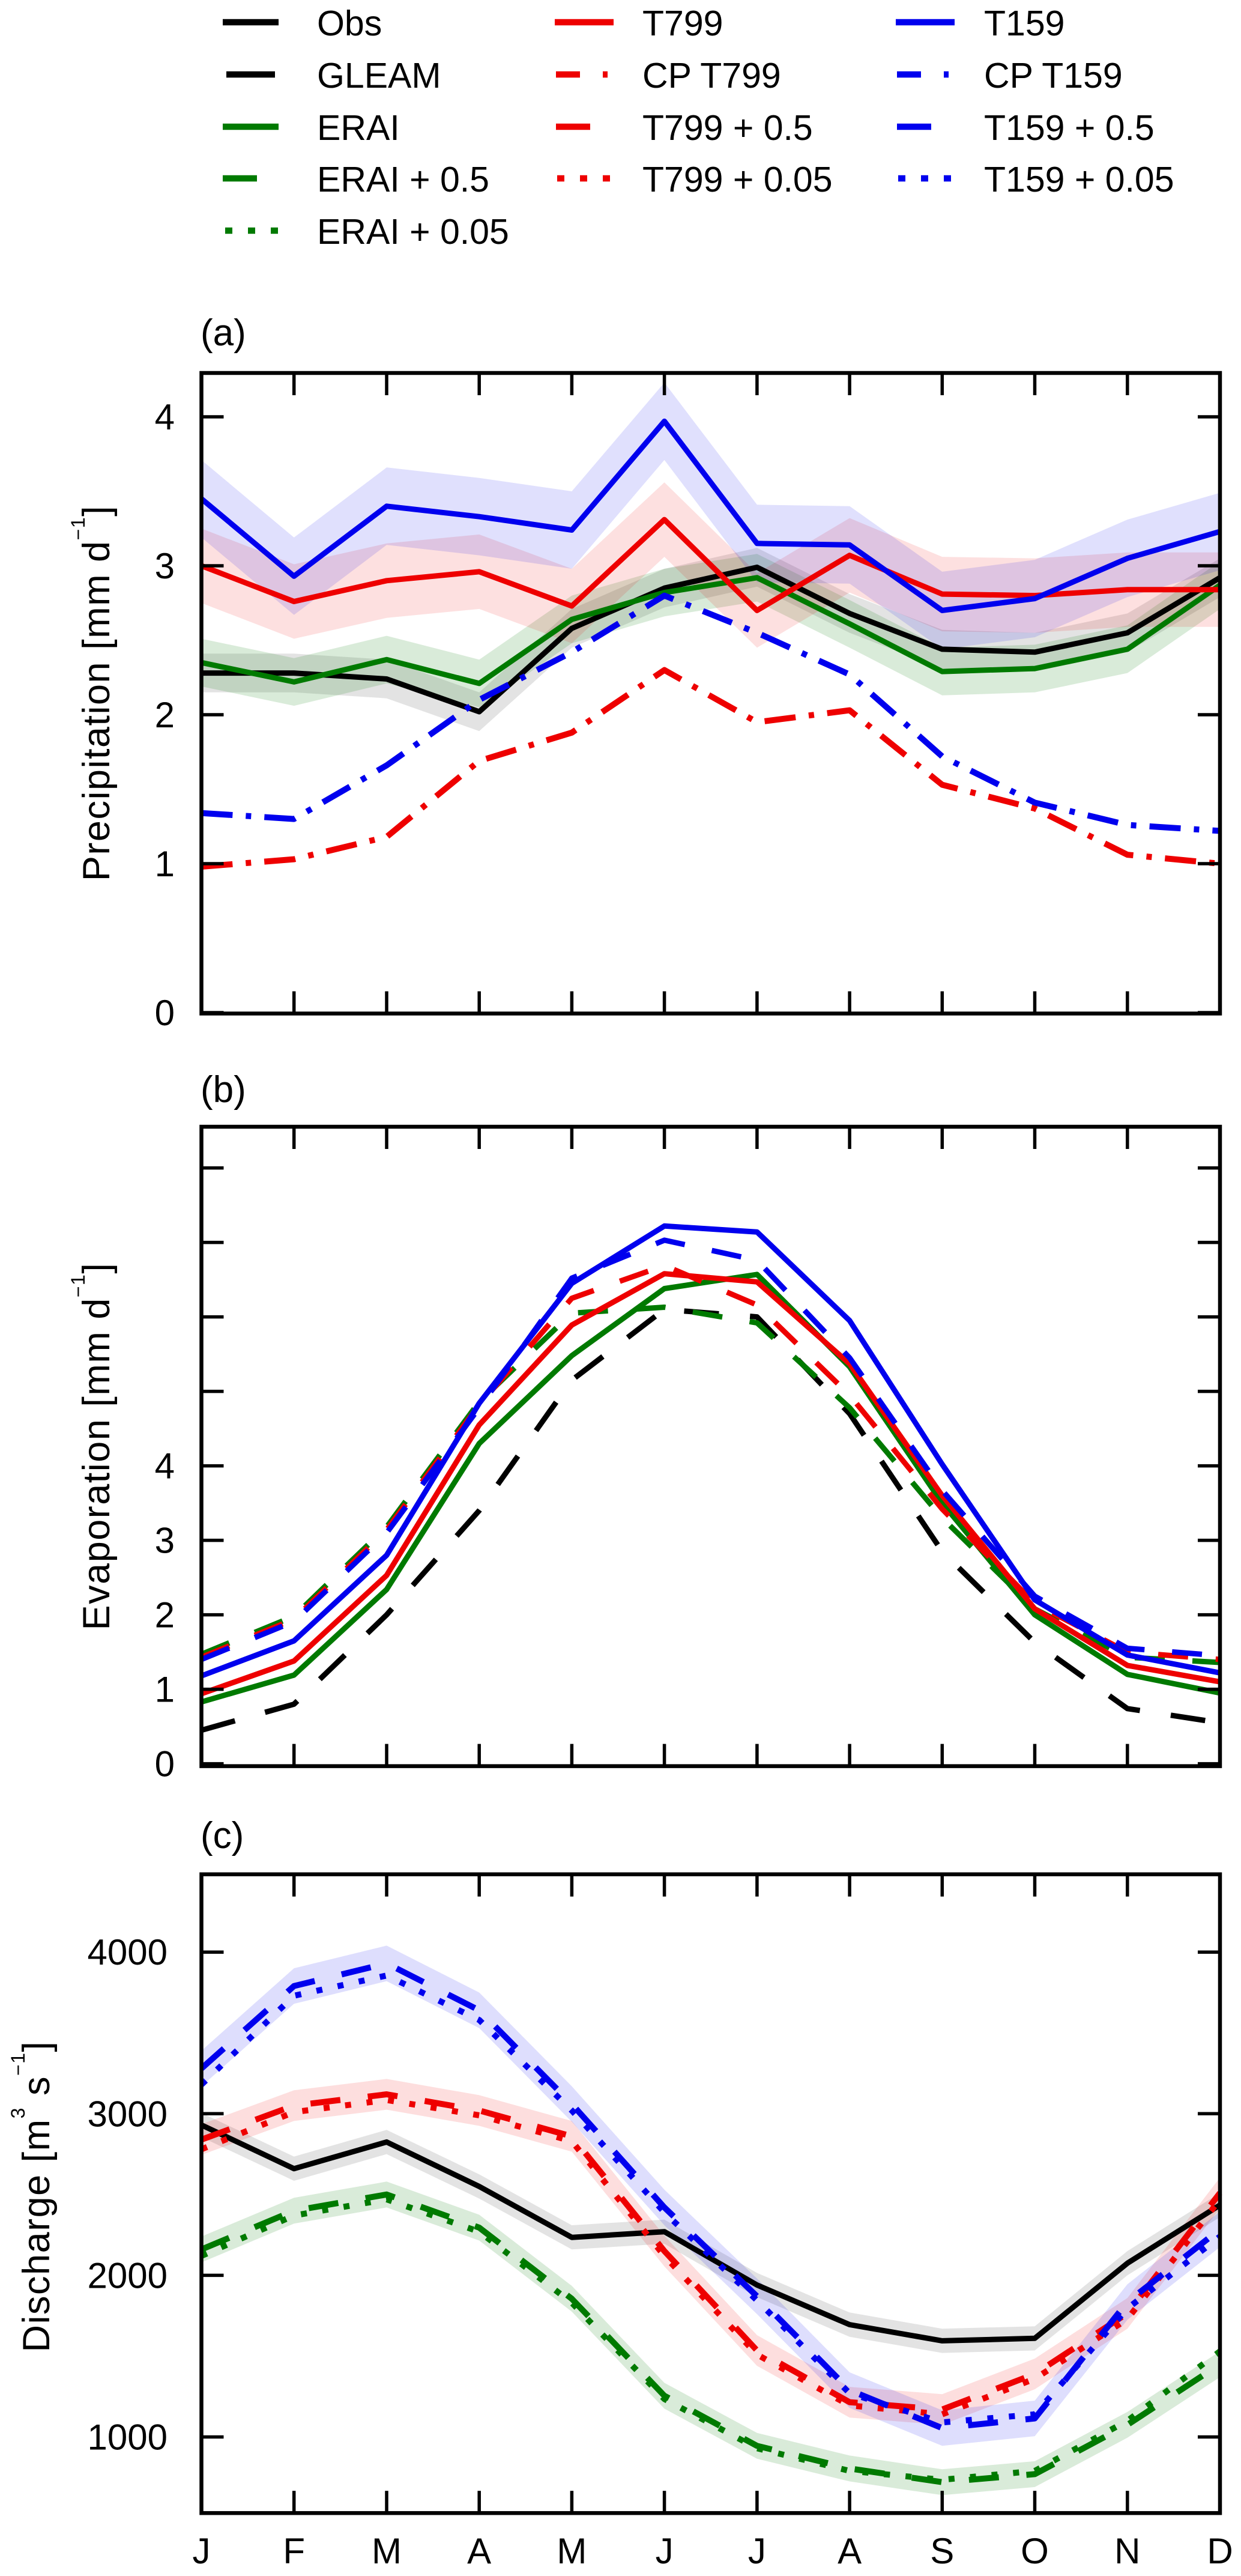 Image resolution: width=1241 pixels, height=2576 pixels. I want to click on svg-text: T159 + 0.5, so click(1069, 128).